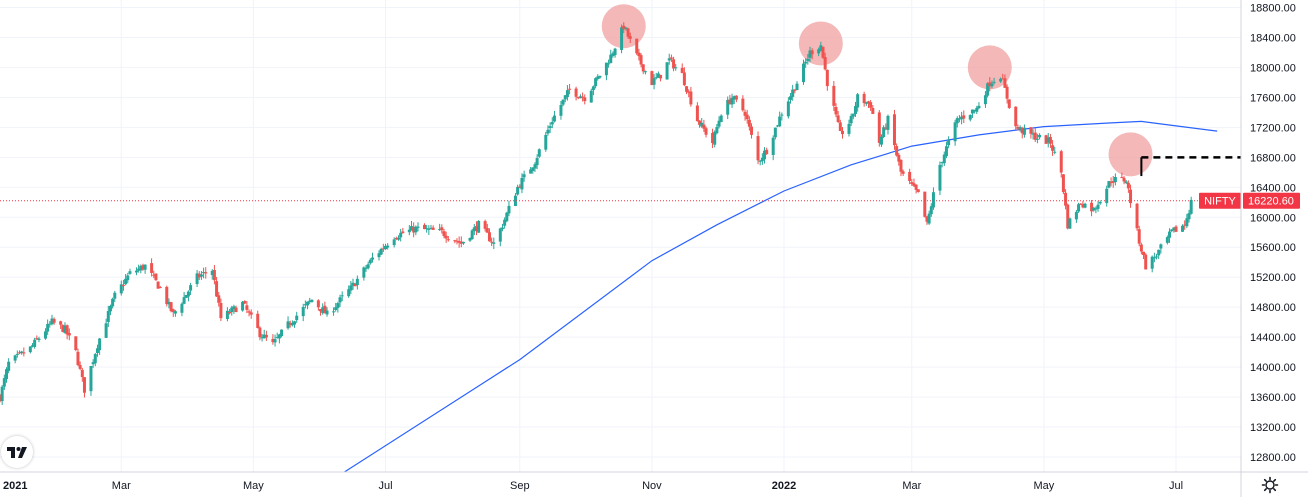  I want to click on y-tick-label: 15200.00, so click(1273, 278).